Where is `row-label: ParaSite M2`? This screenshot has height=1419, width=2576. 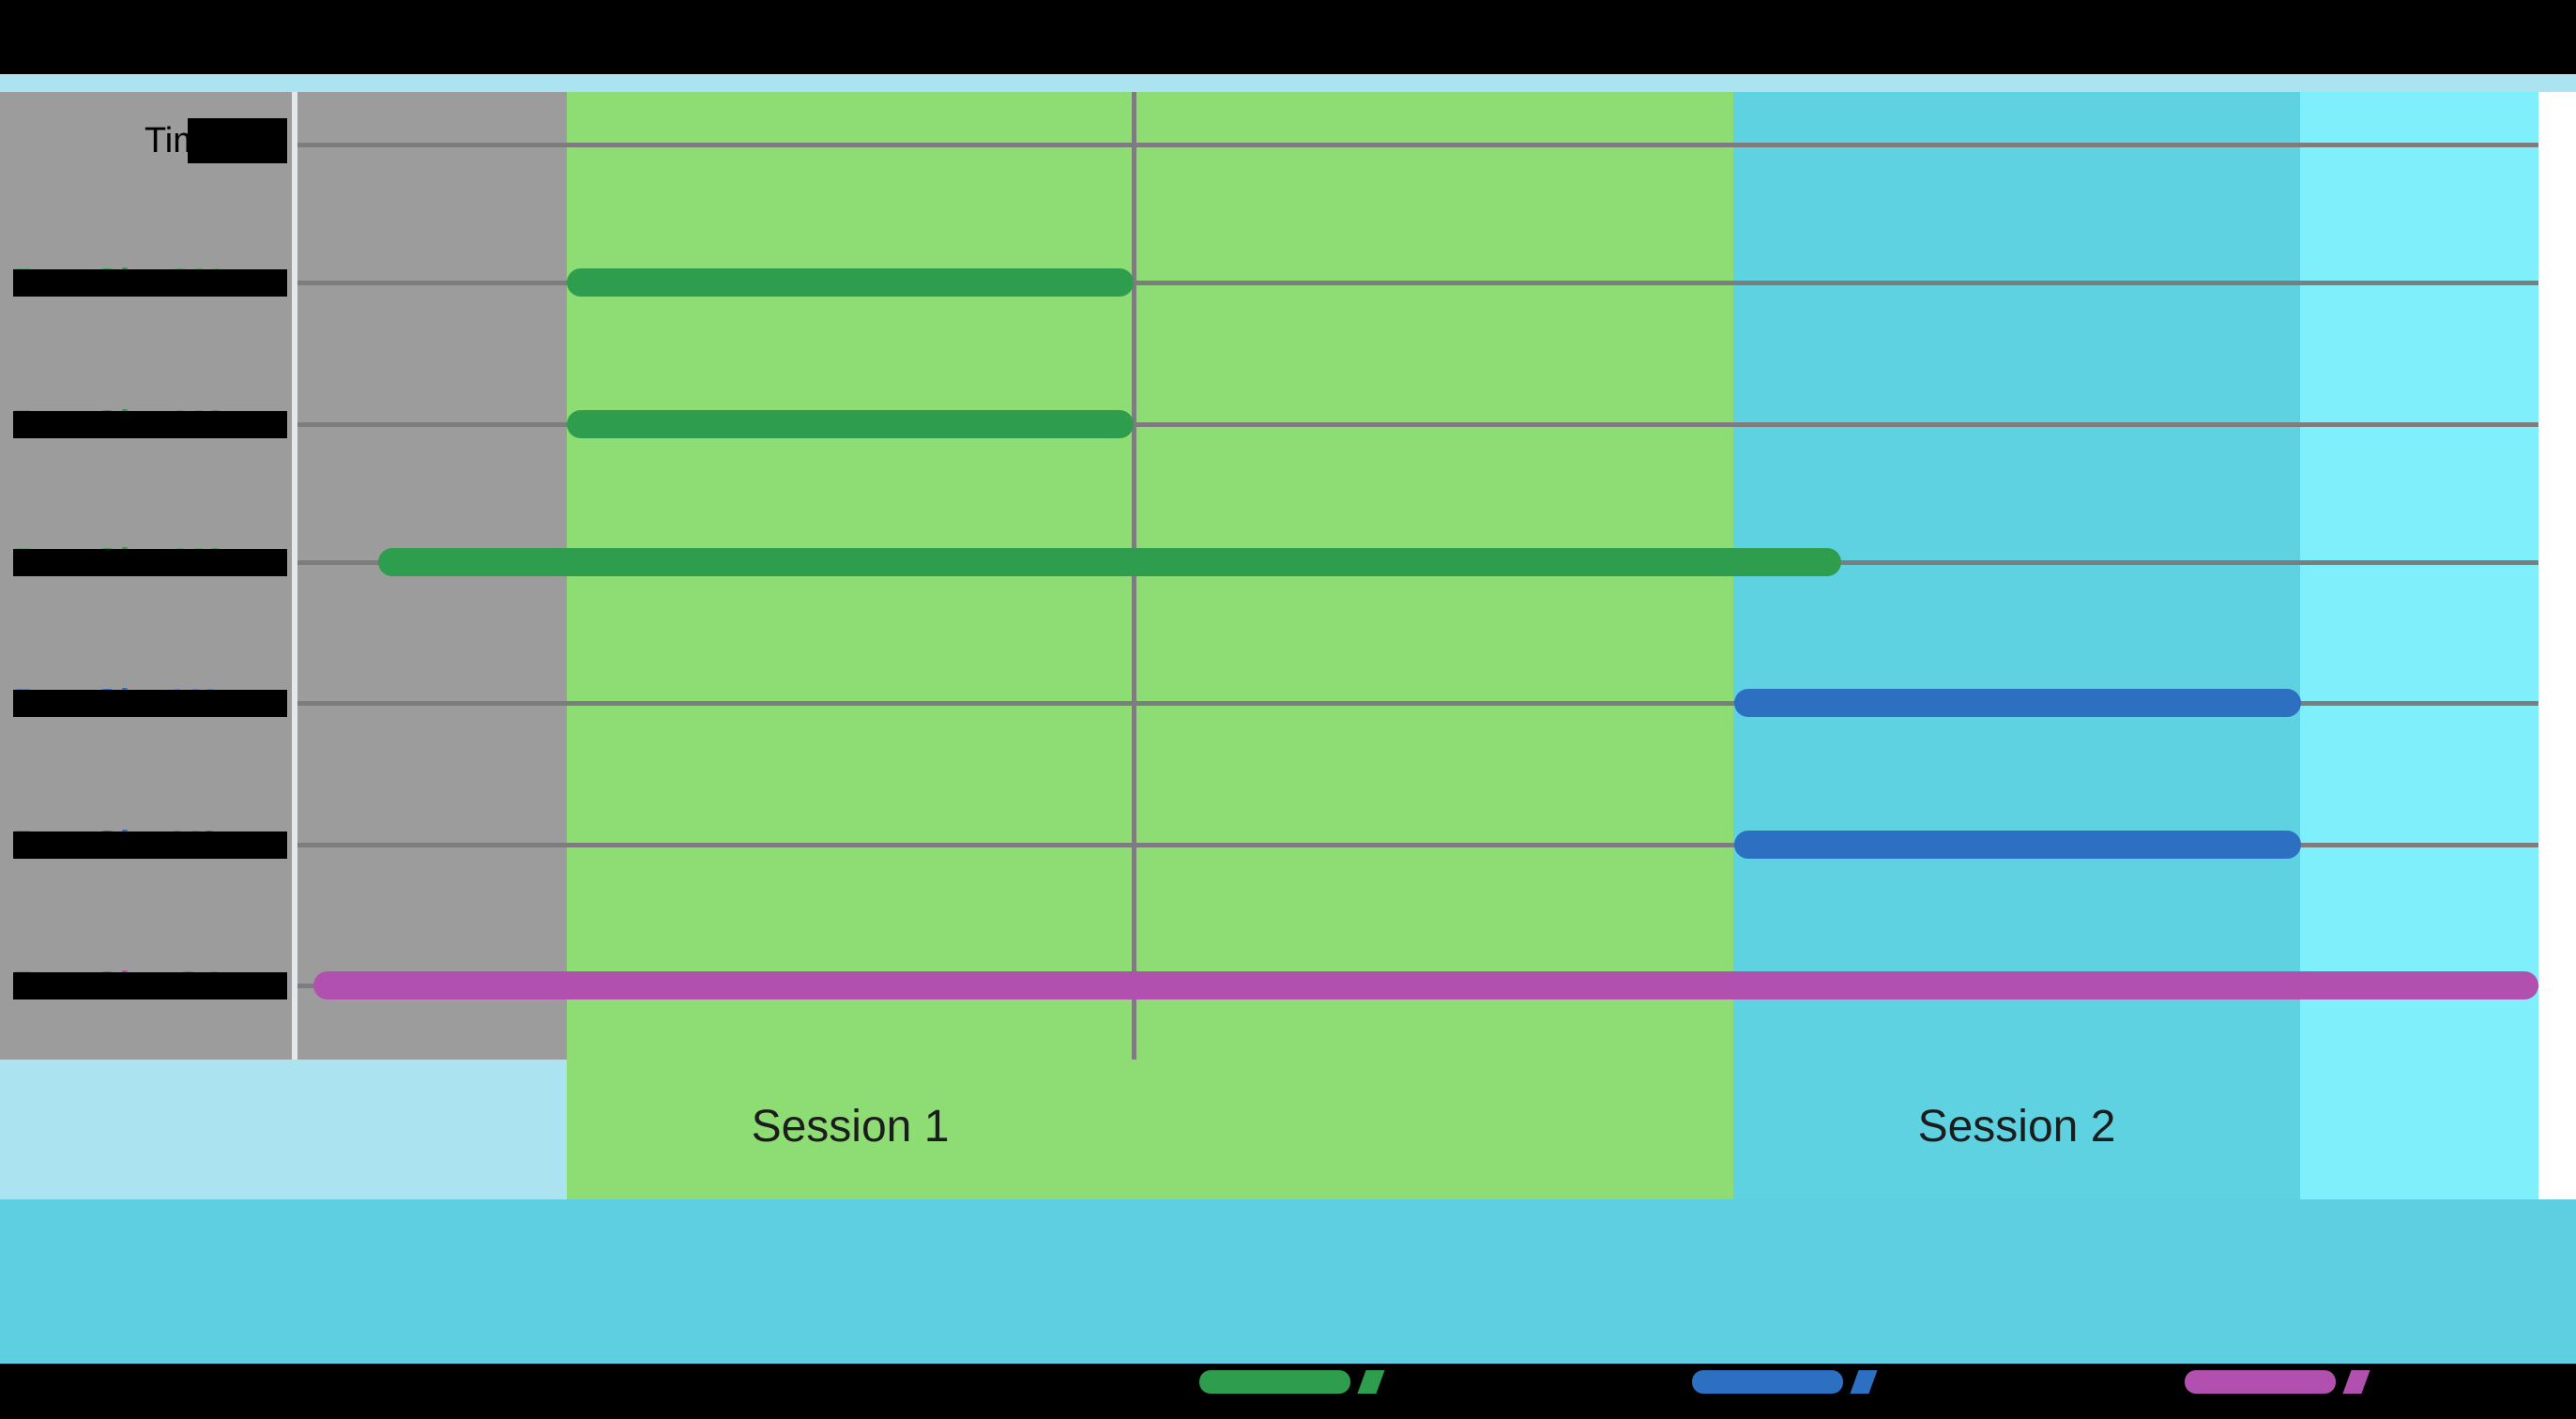 row-label: ParaSite M2 is located at coordinates (150, 424).